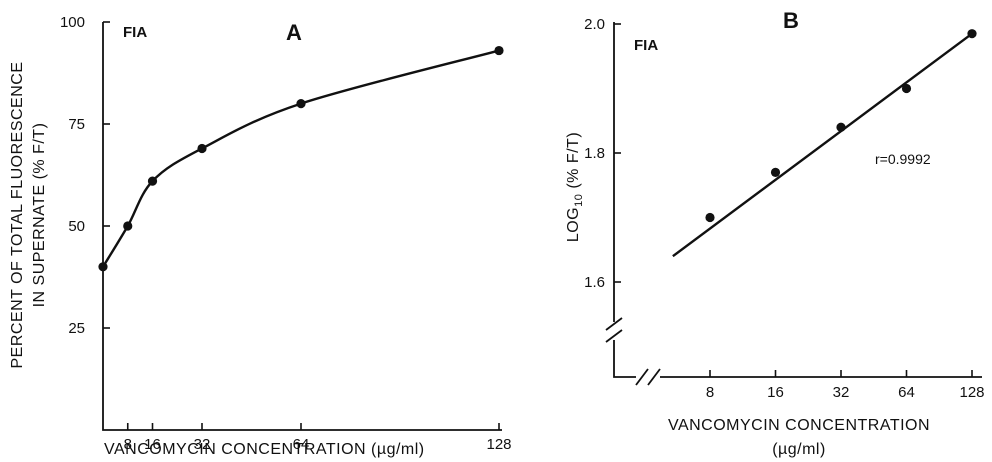 This screenshot has height=462, width=992. I want to click on chart-a-panel-letter: A, so click(294, 32).